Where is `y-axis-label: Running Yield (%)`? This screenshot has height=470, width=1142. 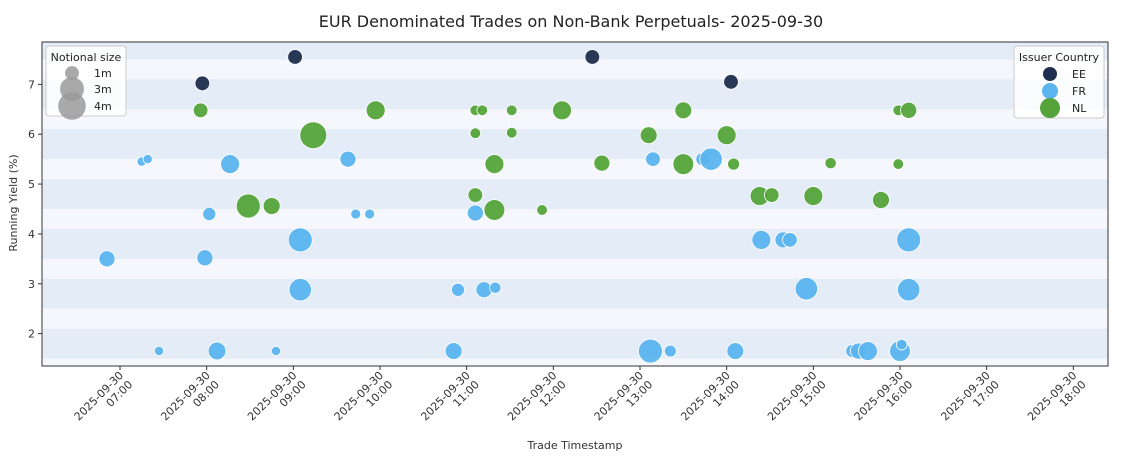 y-axis-label: Running Yield (%) is located at coordinates (13, 202).